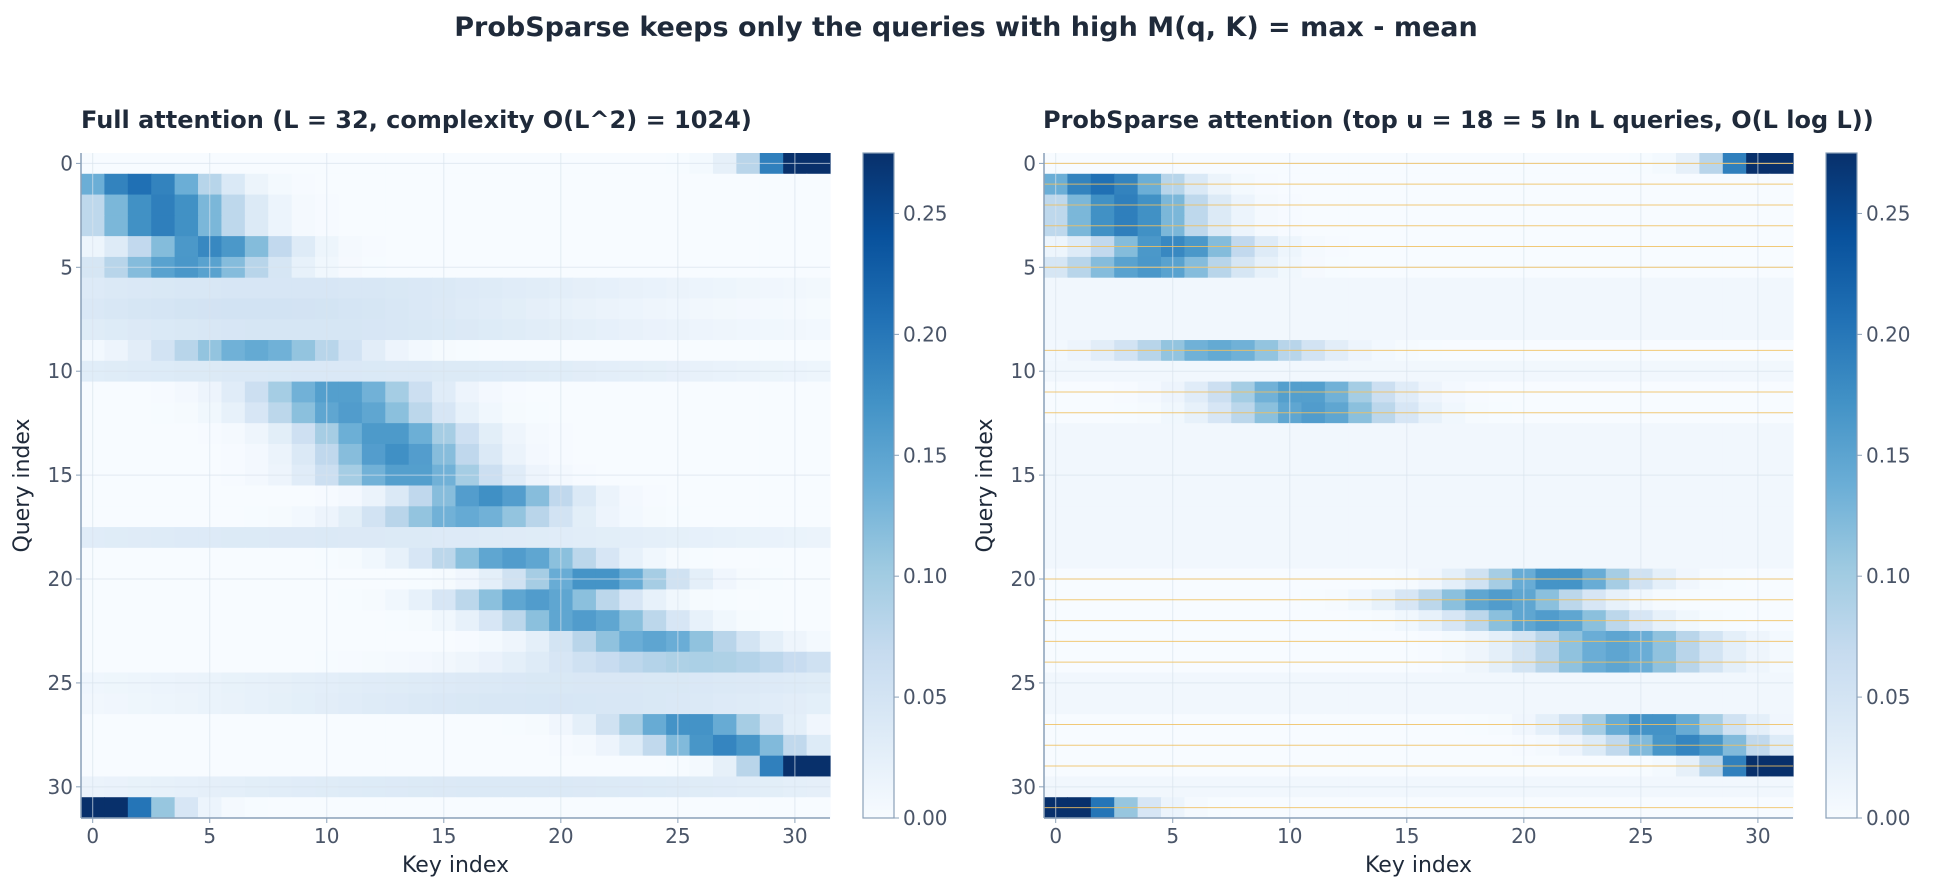  What do you see at coordinates (1888, 818) in the screenshot?
I see `colorbar-tick-label: 0.00` at bounding box center [1888, 818].